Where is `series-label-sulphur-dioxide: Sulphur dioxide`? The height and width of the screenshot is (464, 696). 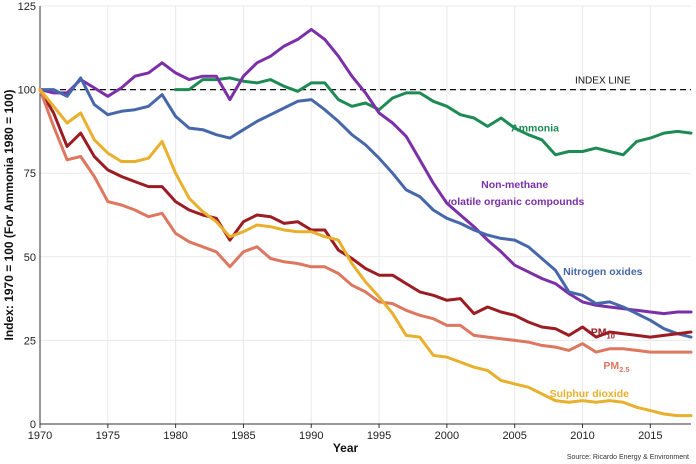
series-label-sulphur-dioxide: Sulphur dioxide is located at coordinates (589, 394).